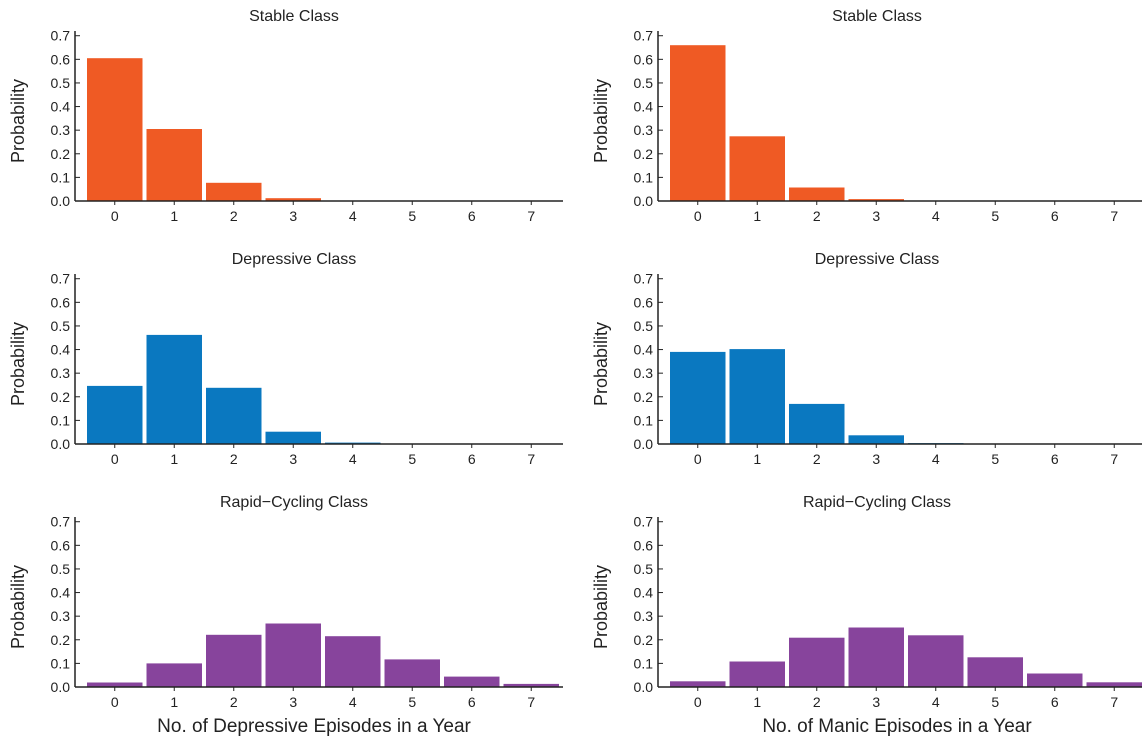 This screenshot has width=1142, height=741. What do you see at coordinates (314, 726) in the screenshot?
I see `x-axis-label: No. of Depressive Episodes in a Year` at bounding box center [314, 726].